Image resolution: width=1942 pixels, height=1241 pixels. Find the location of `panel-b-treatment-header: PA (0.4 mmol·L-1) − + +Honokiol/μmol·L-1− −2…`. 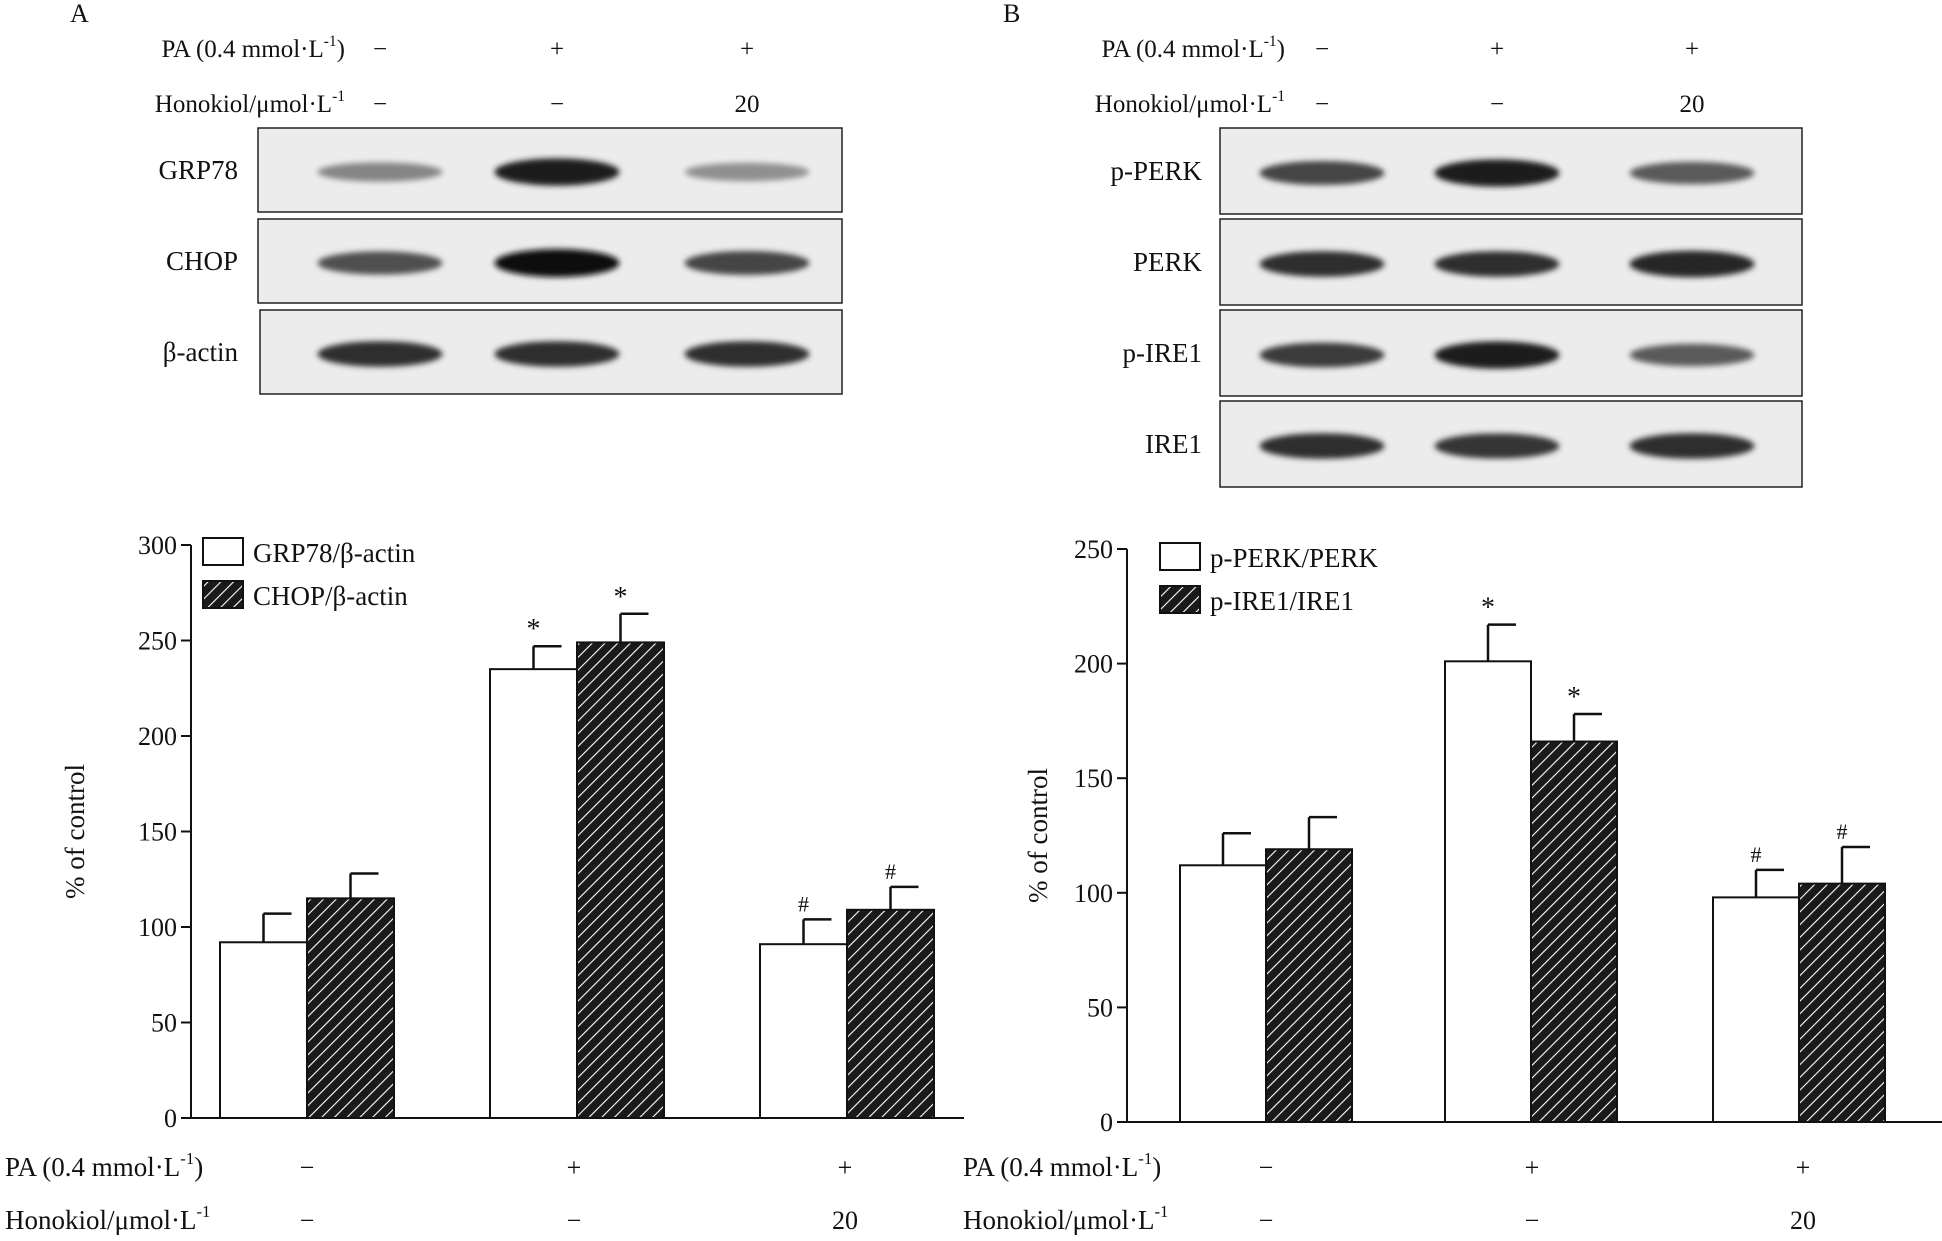

panel-b-treatment-header: PA (0.4 mmol·L-1) − + +Honokiol/μmol·L-1− −2… is located at coordinates (1400, 75).